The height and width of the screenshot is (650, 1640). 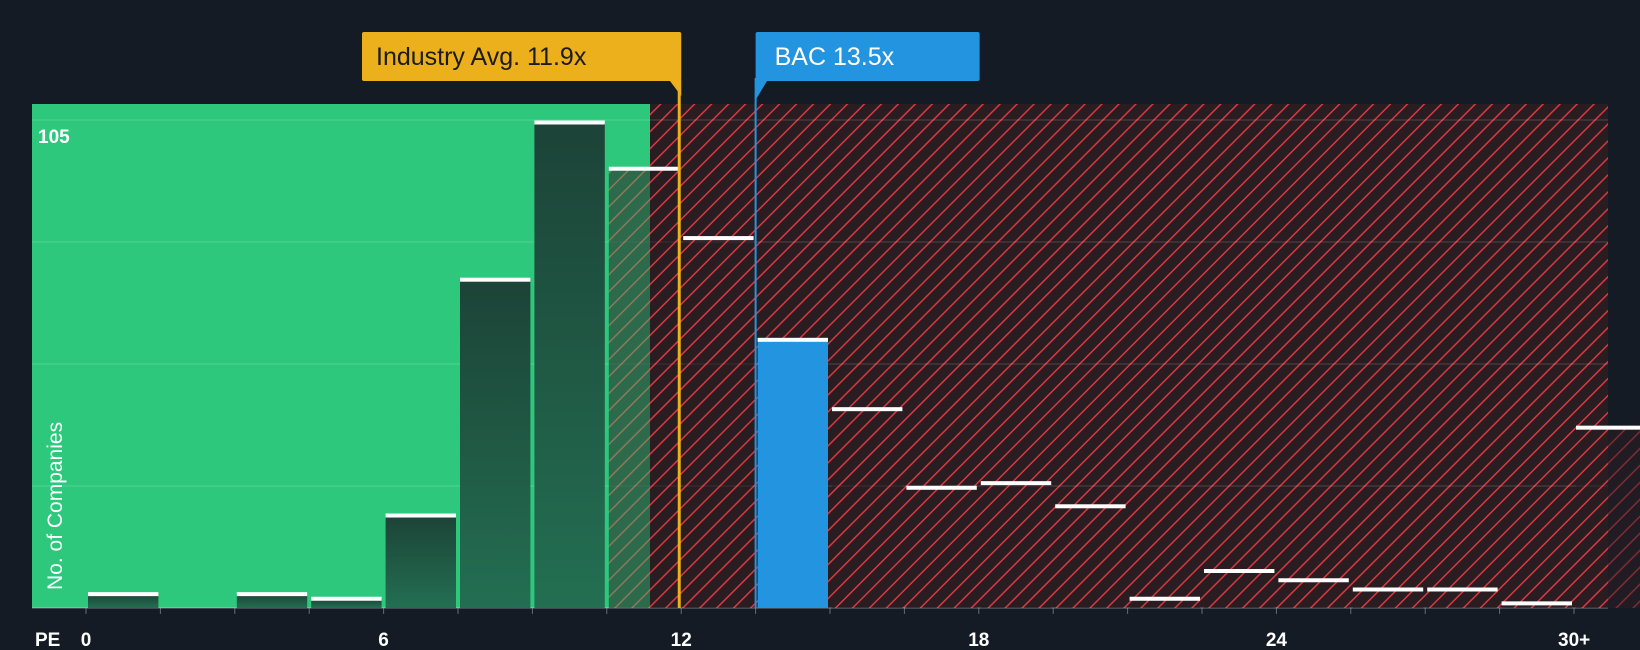 I want to click on x-tick-label: 0, so click(x=86, y=640).